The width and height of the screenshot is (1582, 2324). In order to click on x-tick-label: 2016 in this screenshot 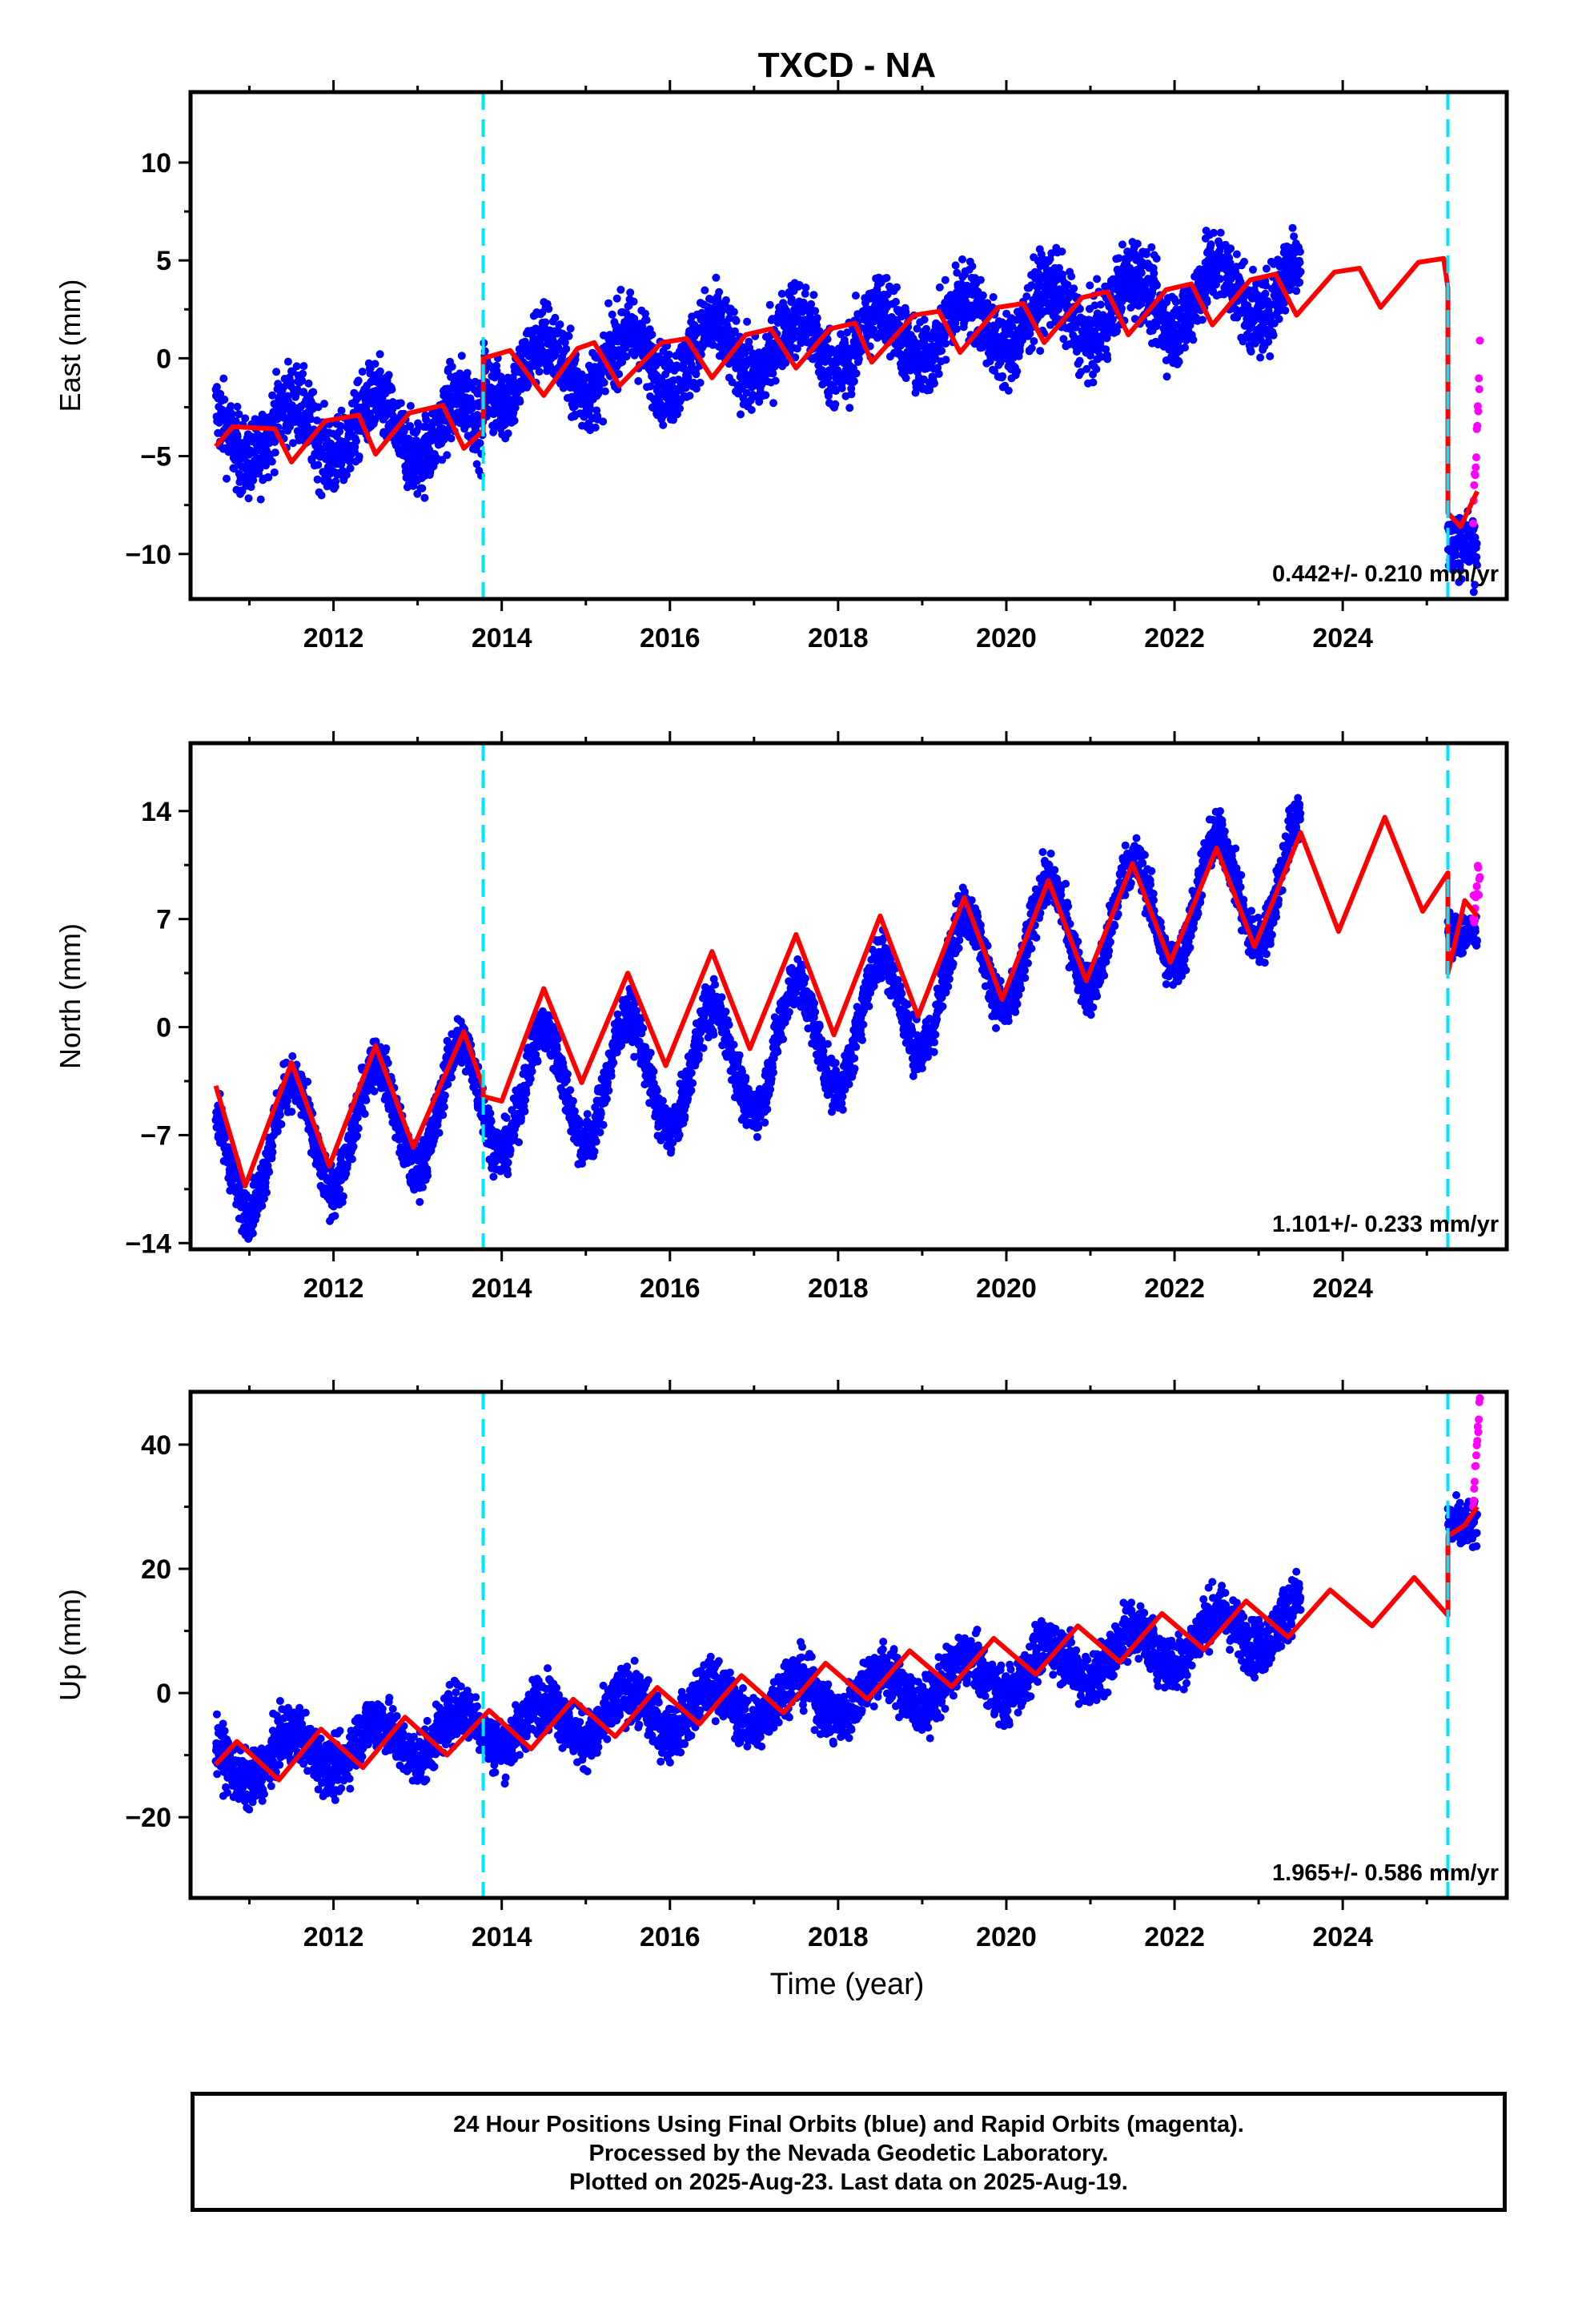, I will do `click(671, 638)`.